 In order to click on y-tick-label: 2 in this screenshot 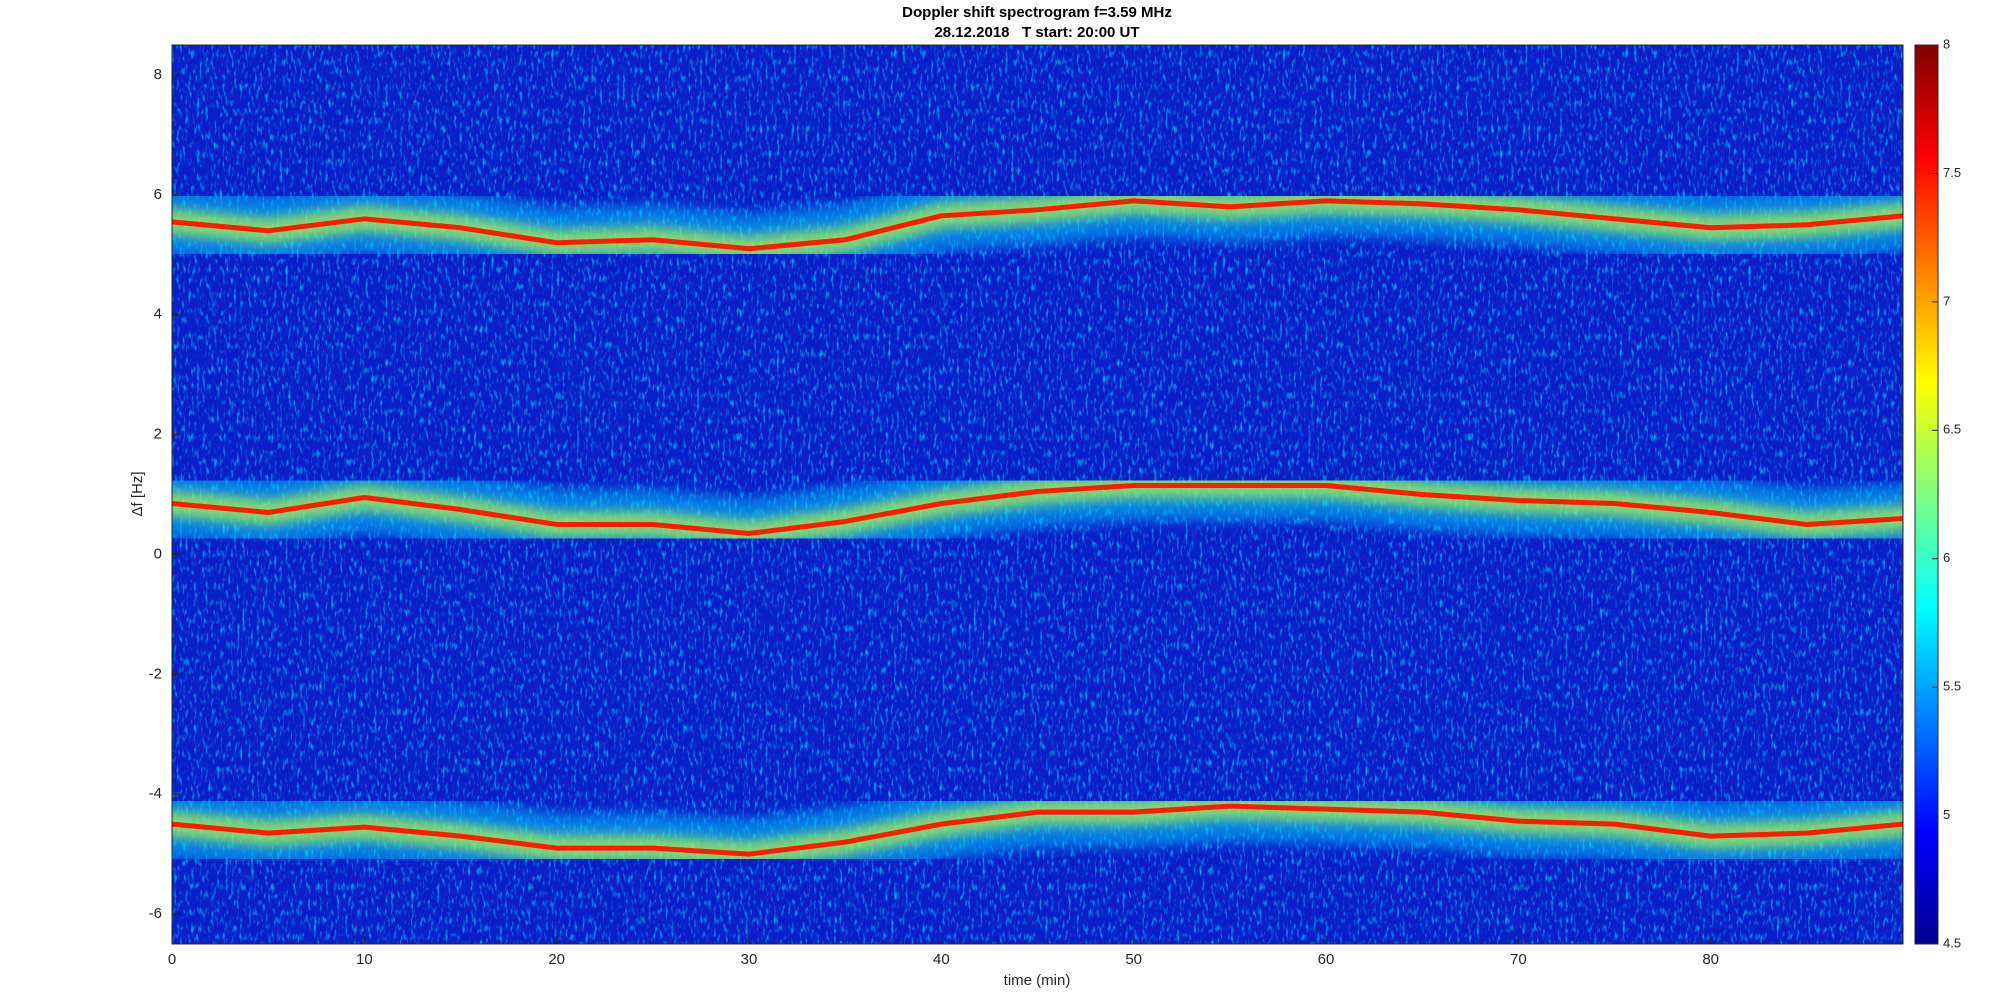, I will do `click(158, 434)`.